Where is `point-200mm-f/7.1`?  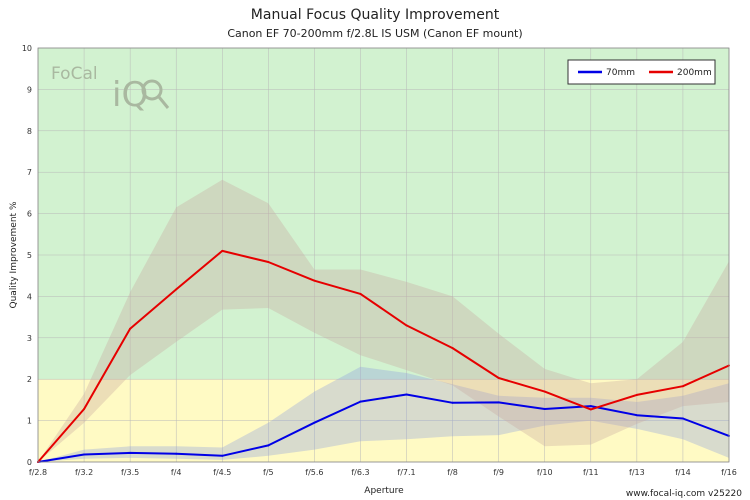
point-200mm-f/7.1 is located at coordinates (406, 325).